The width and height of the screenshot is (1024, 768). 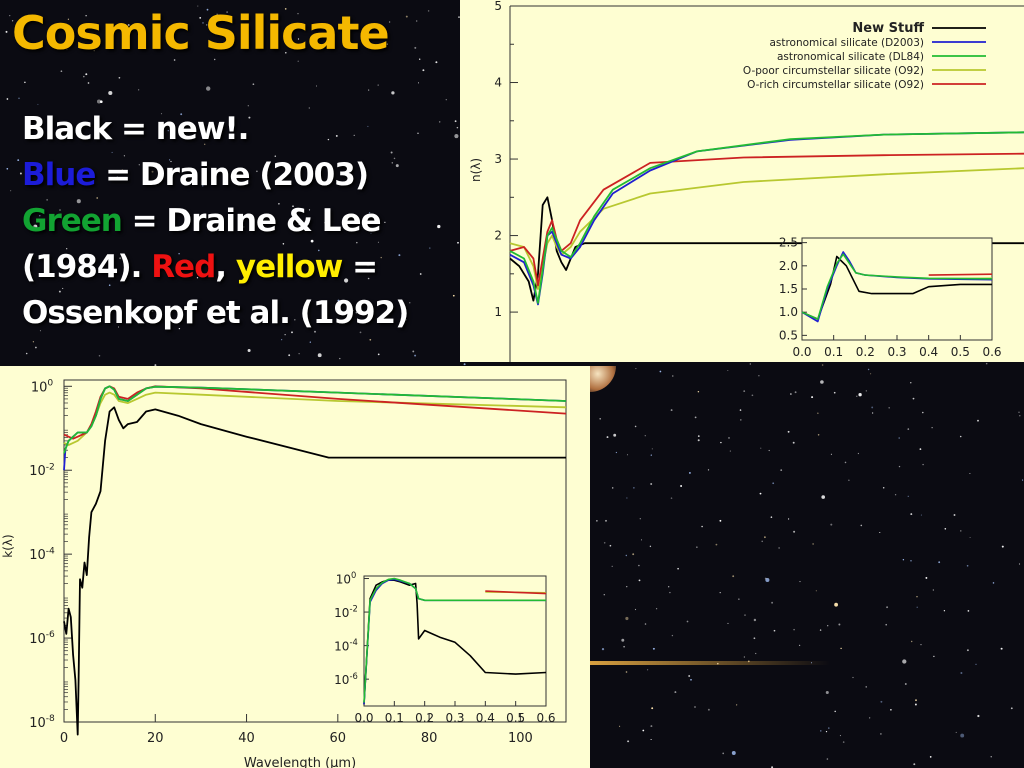 I want to click on n-legend-label-4: O-rich circumstellar silicate (O92), so click(x=835, y=85).